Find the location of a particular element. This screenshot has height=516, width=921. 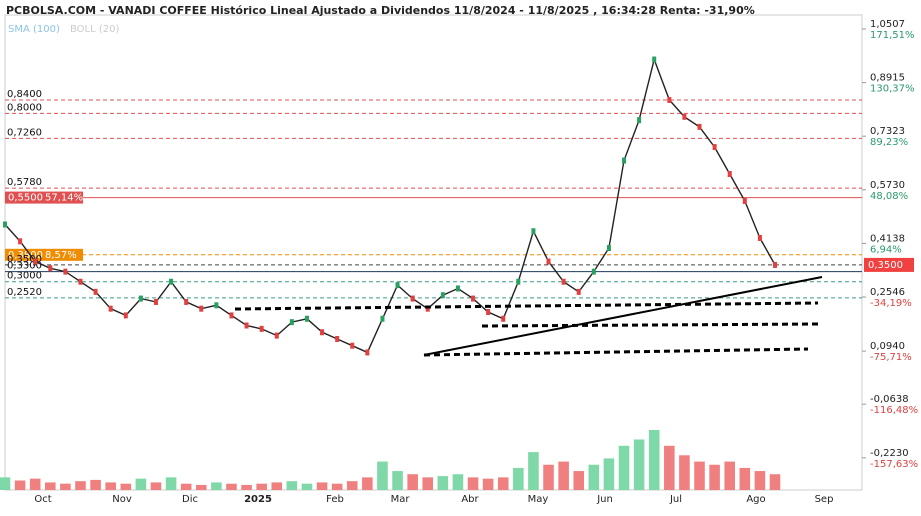

x-tick-label: 2025 is located at coordinates (258, 499).